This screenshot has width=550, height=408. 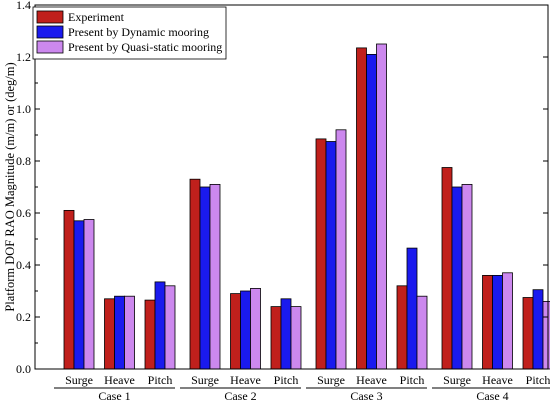 I want to click on y-tick-label: 1.0, so click(x=23, y=109).